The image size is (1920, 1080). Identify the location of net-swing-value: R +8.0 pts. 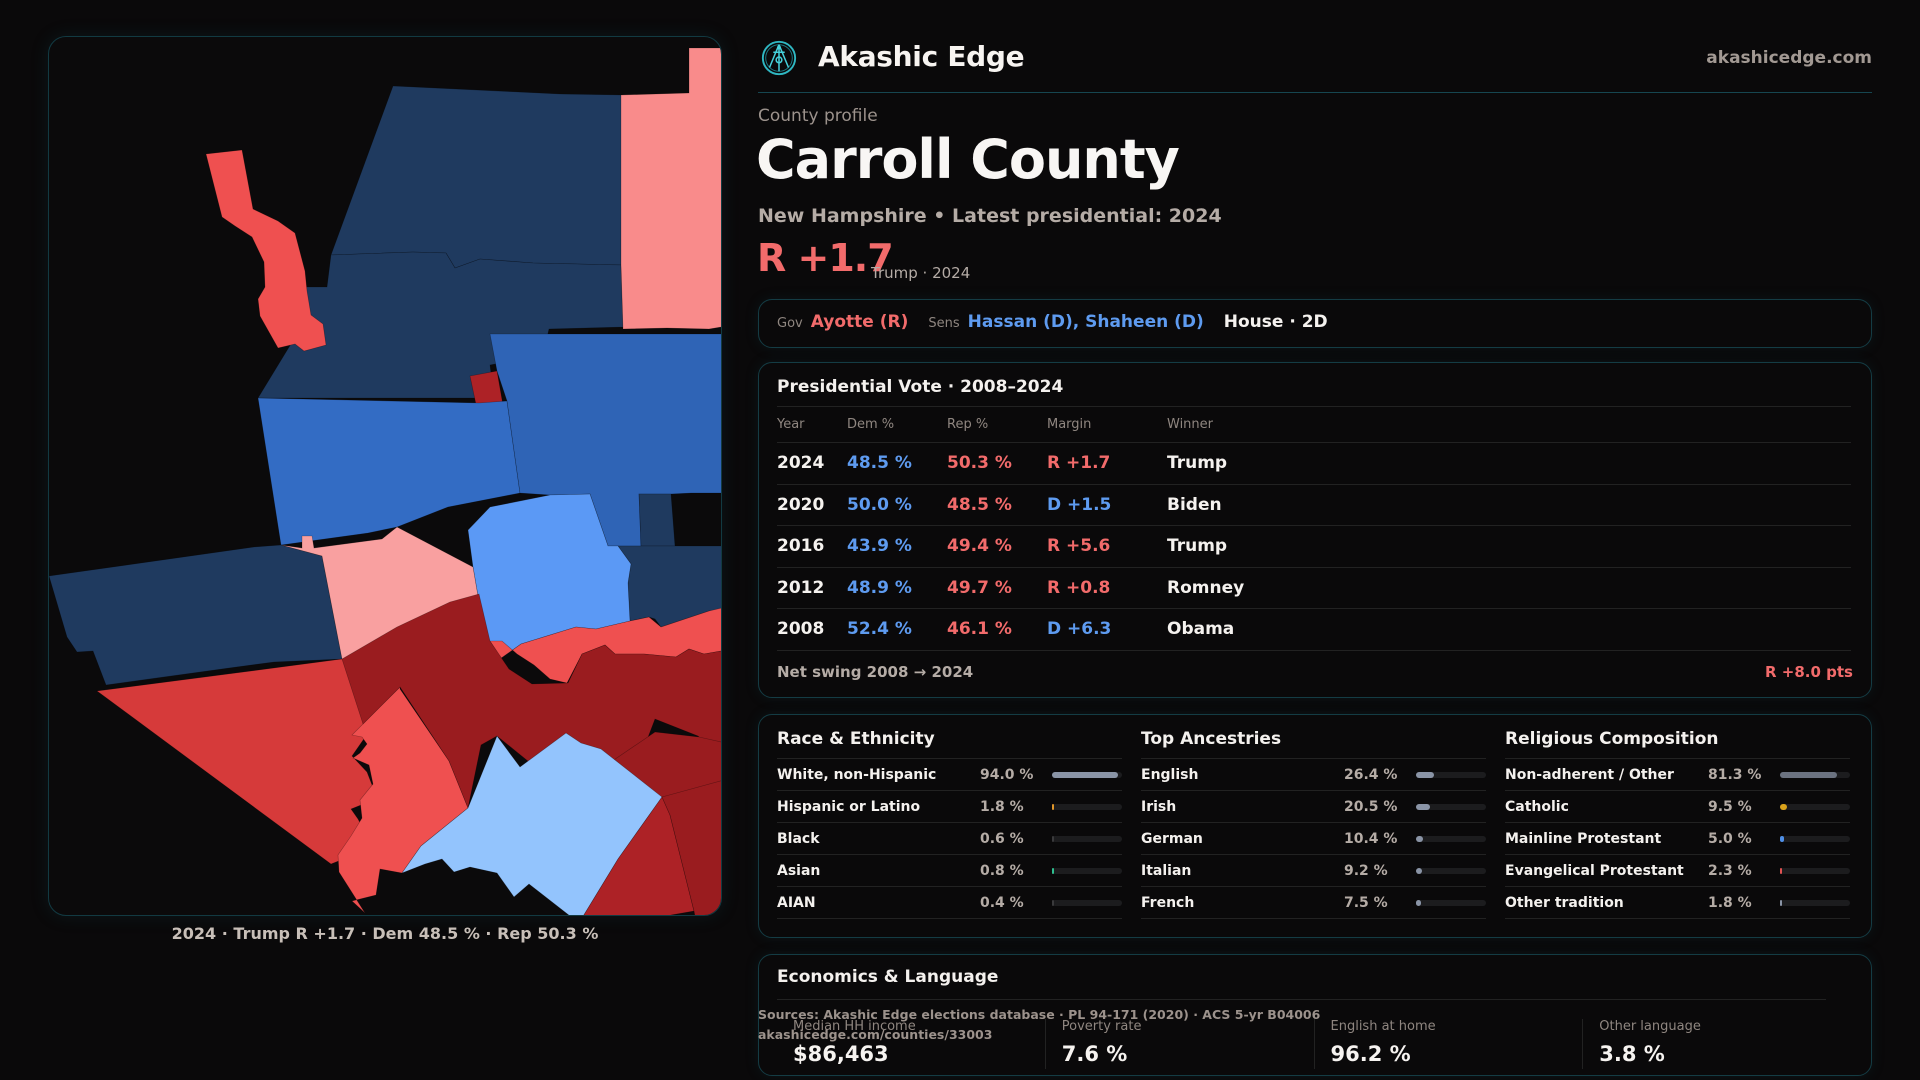
(1809, 672).